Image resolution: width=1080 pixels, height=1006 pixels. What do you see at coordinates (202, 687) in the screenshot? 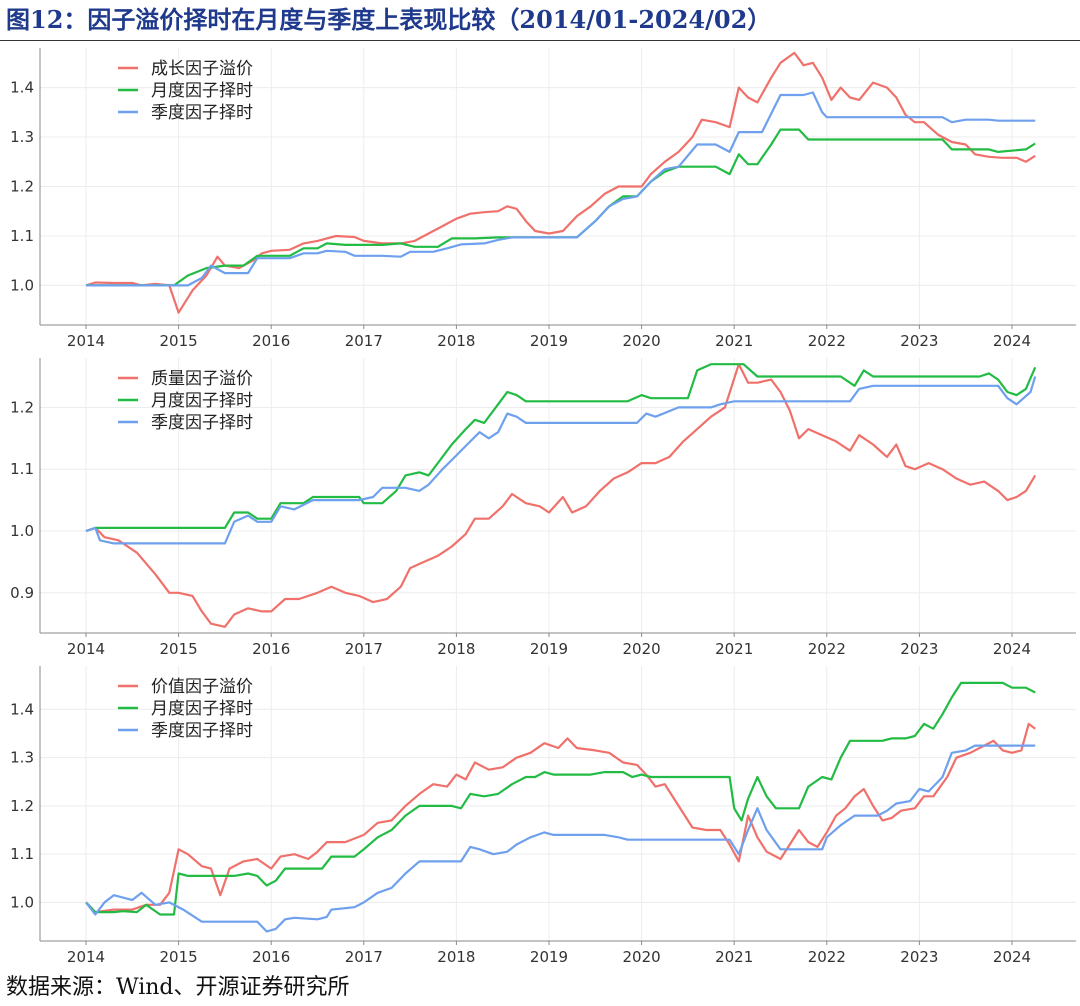
I see `legend-label: 价值因子溢价` at bounding box center [202, 687].